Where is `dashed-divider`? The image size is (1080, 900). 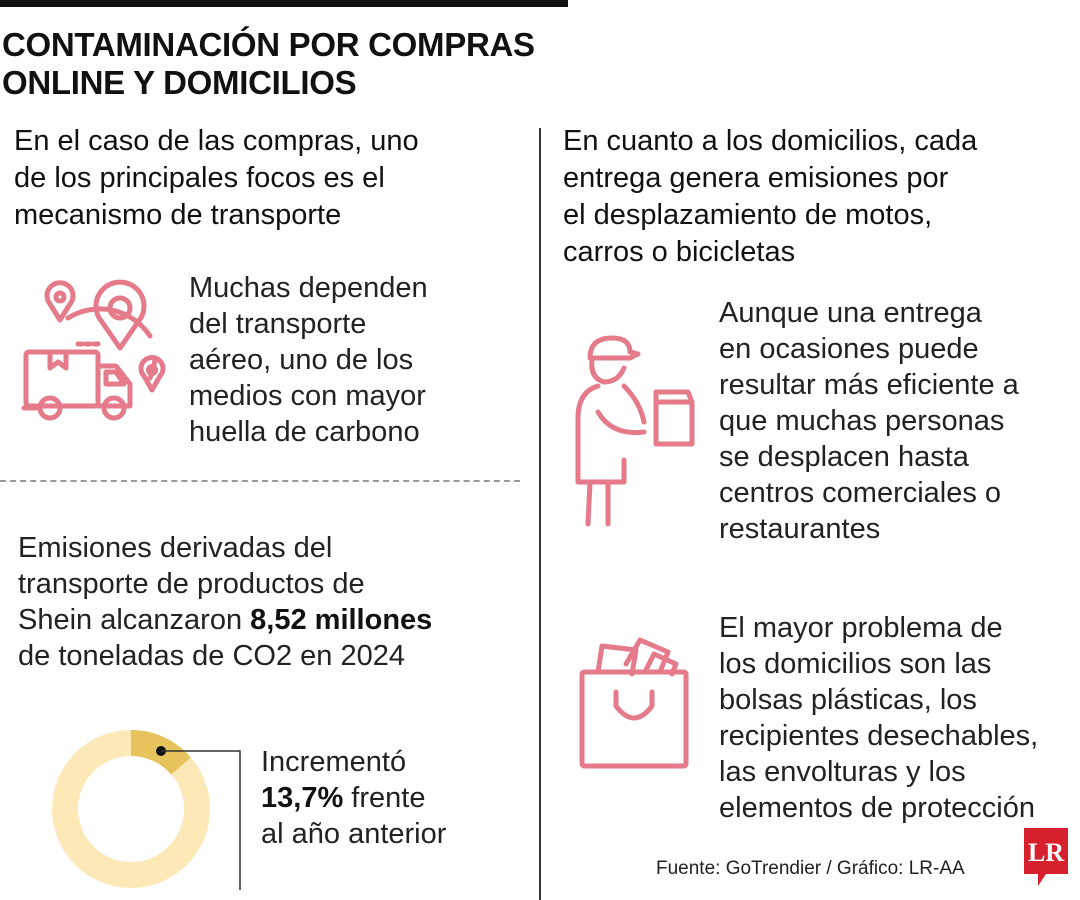
dashed-divider is located at coordinates (260, 481).